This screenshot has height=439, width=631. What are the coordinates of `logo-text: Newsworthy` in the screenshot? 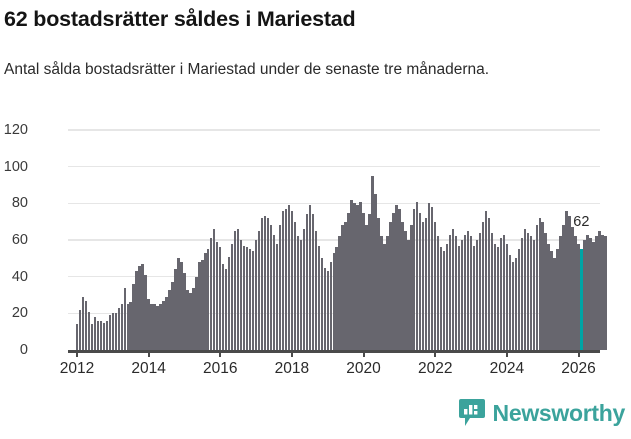 It's located at (559, 413).